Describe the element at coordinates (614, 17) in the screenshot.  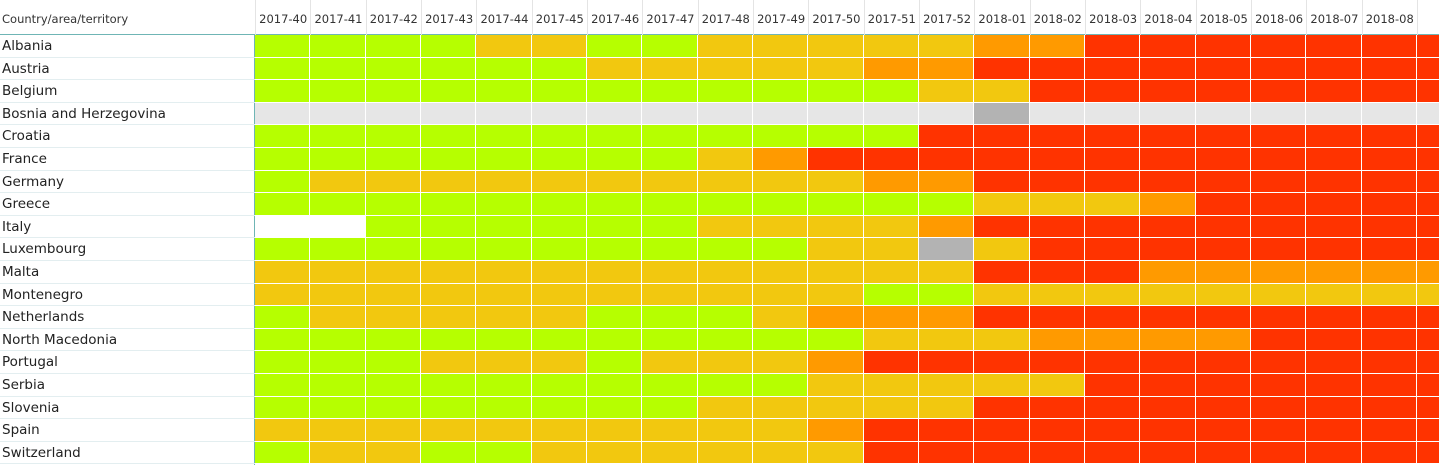
I see `column-header: 2017-46` at that location.